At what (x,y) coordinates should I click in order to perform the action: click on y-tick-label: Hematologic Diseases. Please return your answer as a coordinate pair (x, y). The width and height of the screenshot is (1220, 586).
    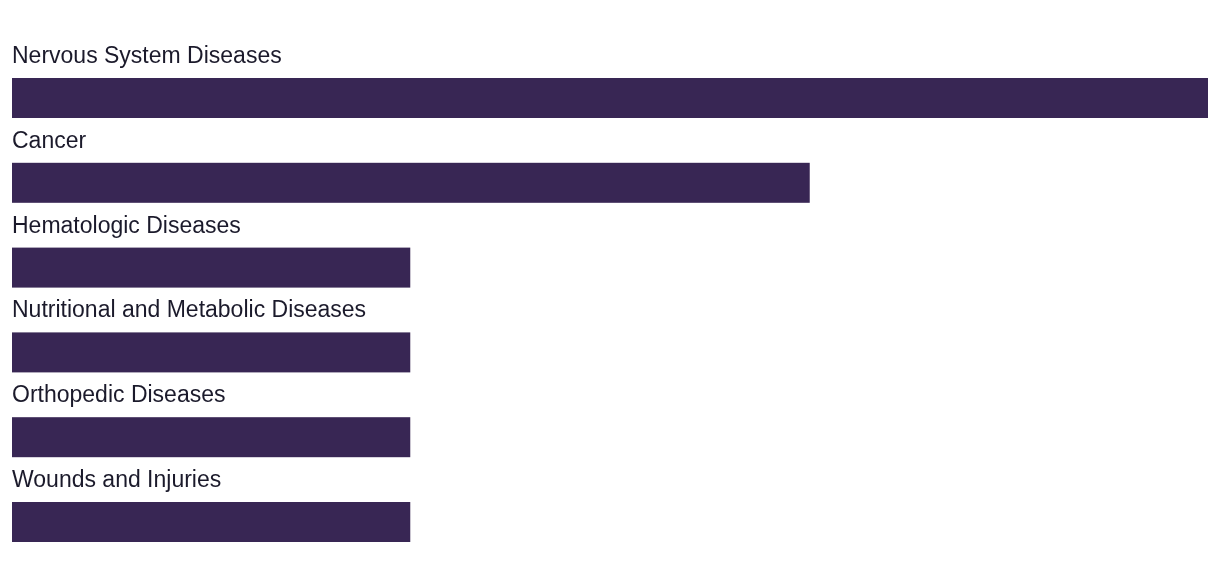
    Looking at the image, I should click on (126, 224).